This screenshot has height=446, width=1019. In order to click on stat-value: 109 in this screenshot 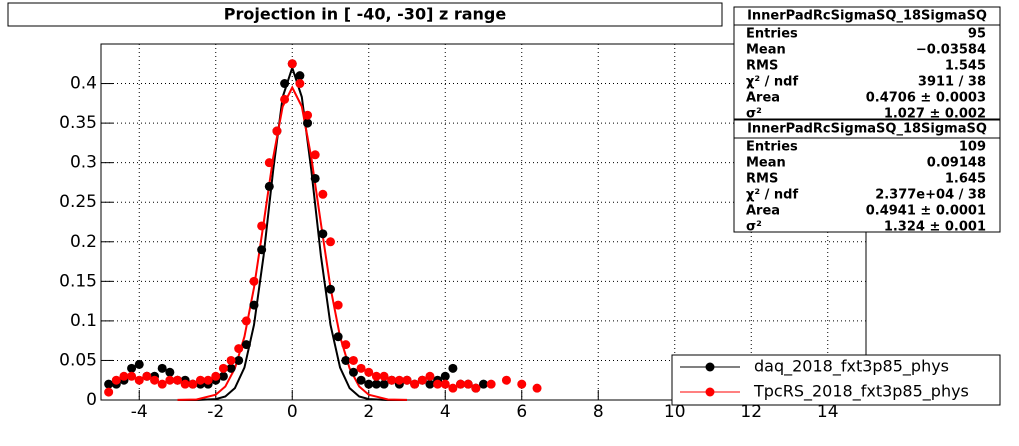, I will do `click(972, 147)`.